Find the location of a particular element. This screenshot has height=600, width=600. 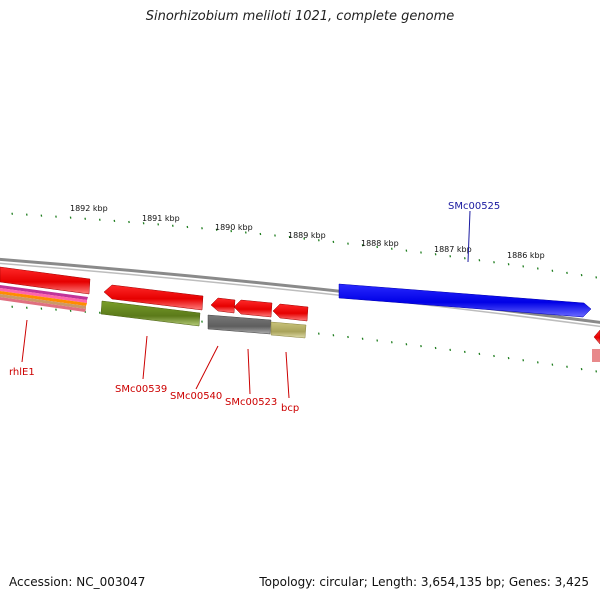

label-smc00523: SMc00523 is located at coordinates (251, 402).